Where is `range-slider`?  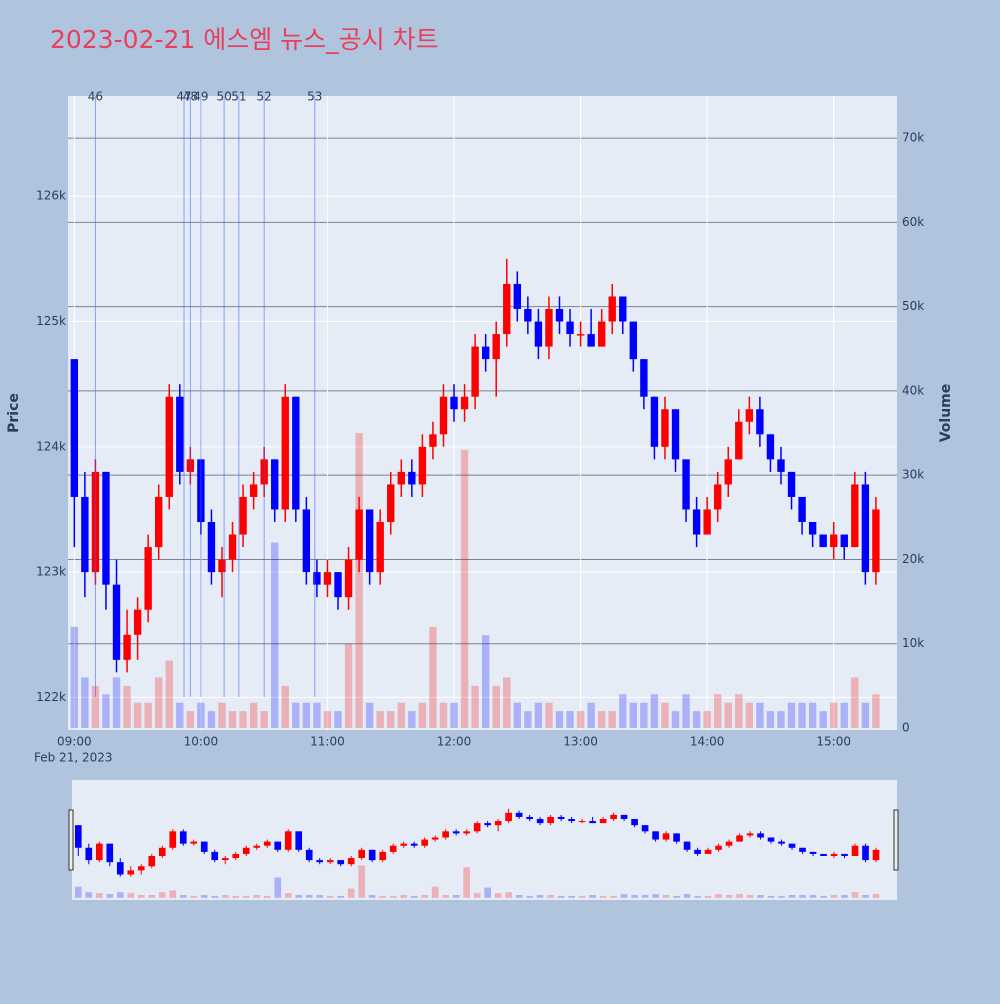
range-slider is located at coordinates (484, 840).